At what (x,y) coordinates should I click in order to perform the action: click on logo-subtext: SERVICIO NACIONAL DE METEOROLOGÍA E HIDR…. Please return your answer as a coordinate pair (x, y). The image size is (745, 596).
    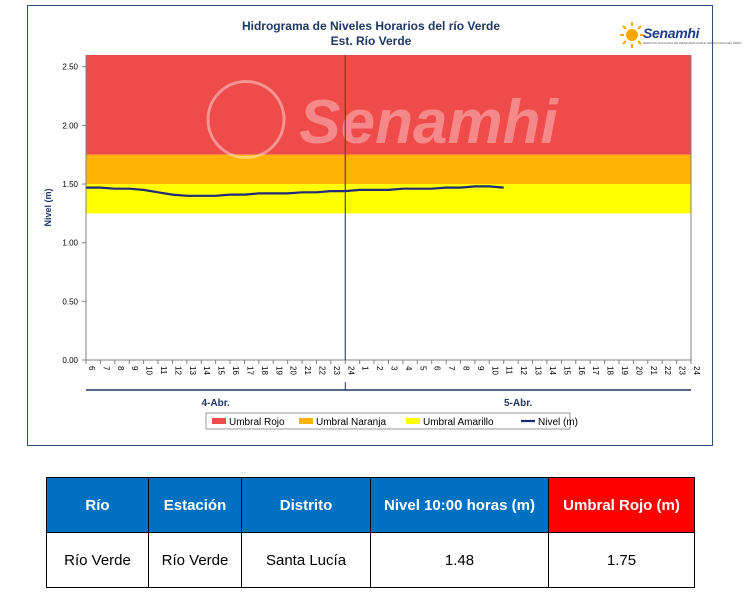
    Looking at the image, I should click on (692, 43).